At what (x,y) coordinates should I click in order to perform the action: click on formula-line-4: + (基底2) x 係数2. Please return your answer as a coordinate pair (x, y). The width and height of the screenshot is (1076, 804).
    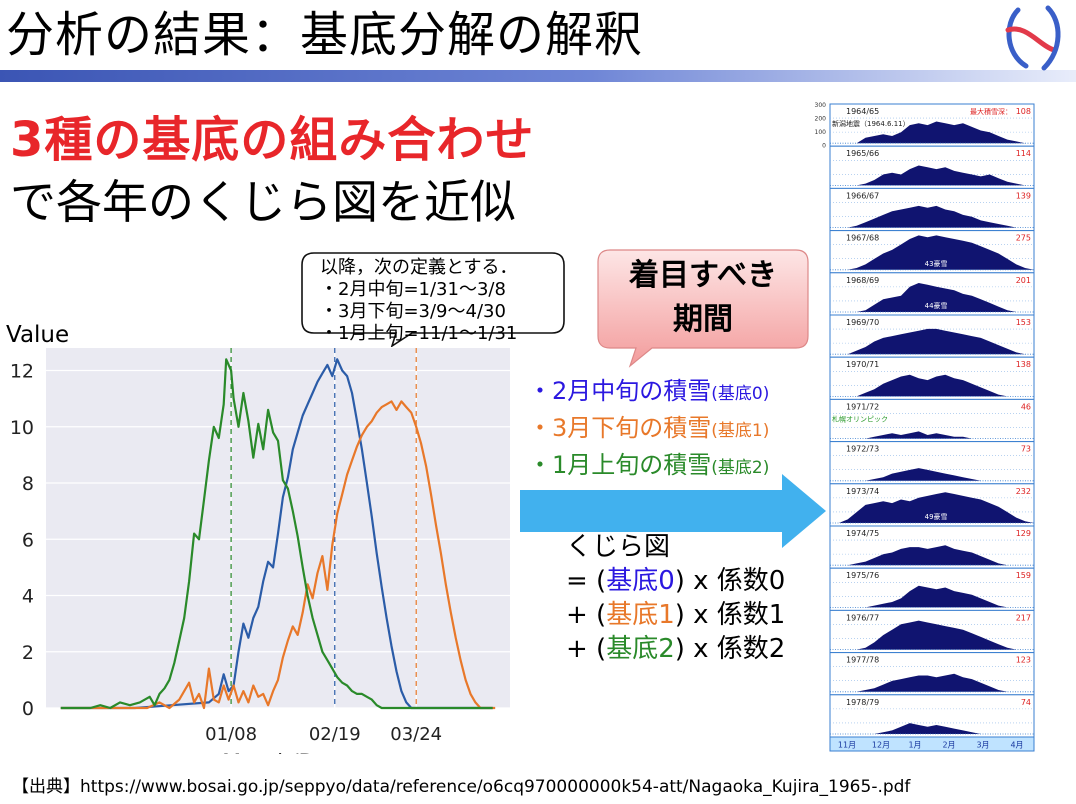
    Looking at the image, I should click on (676, 649).